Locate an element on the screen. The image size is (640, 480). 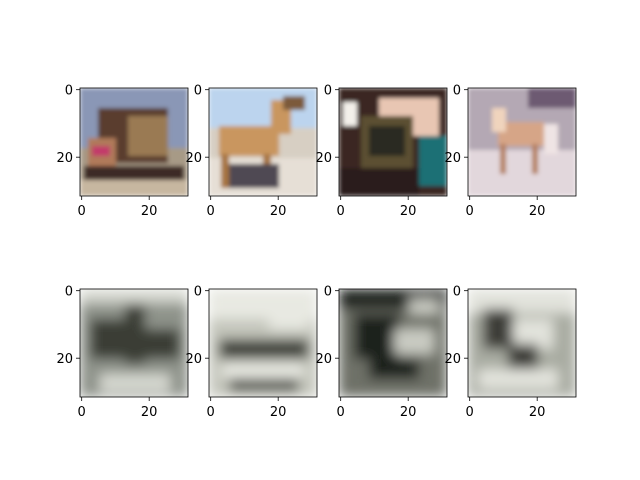
image-panel-2: 0 20 0 20 is located at coordinates (251, 151).